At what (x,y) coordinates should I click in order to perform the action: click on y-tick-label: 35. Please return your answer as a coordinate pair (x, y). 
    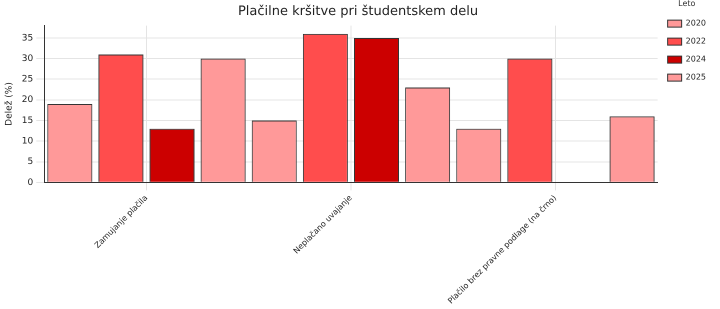
    Looking at the image, I should click on (28, 38).